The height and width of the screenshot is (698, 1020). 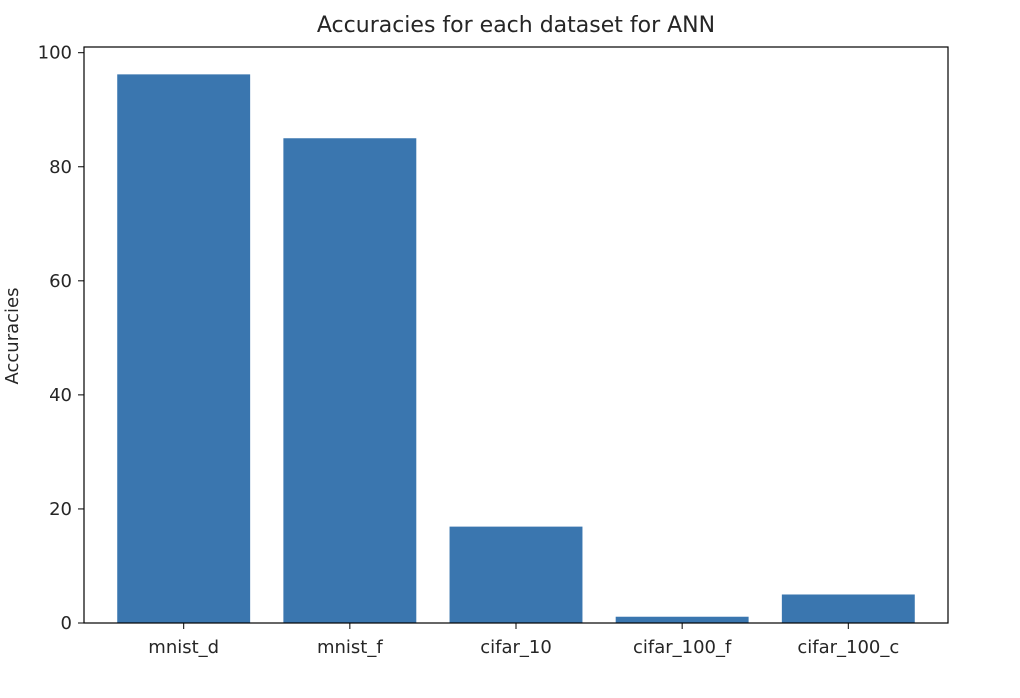 I want to click on y-tick-label: 80, so click(x=60, y=167).